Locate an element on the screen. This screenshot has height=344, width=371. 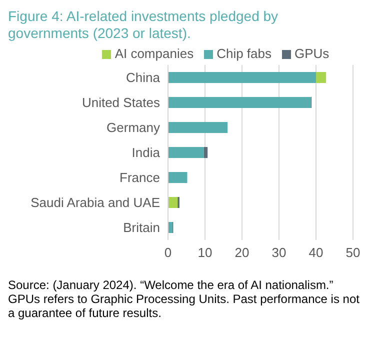
legend-label: GPUs is located at coordinates (312, 53).